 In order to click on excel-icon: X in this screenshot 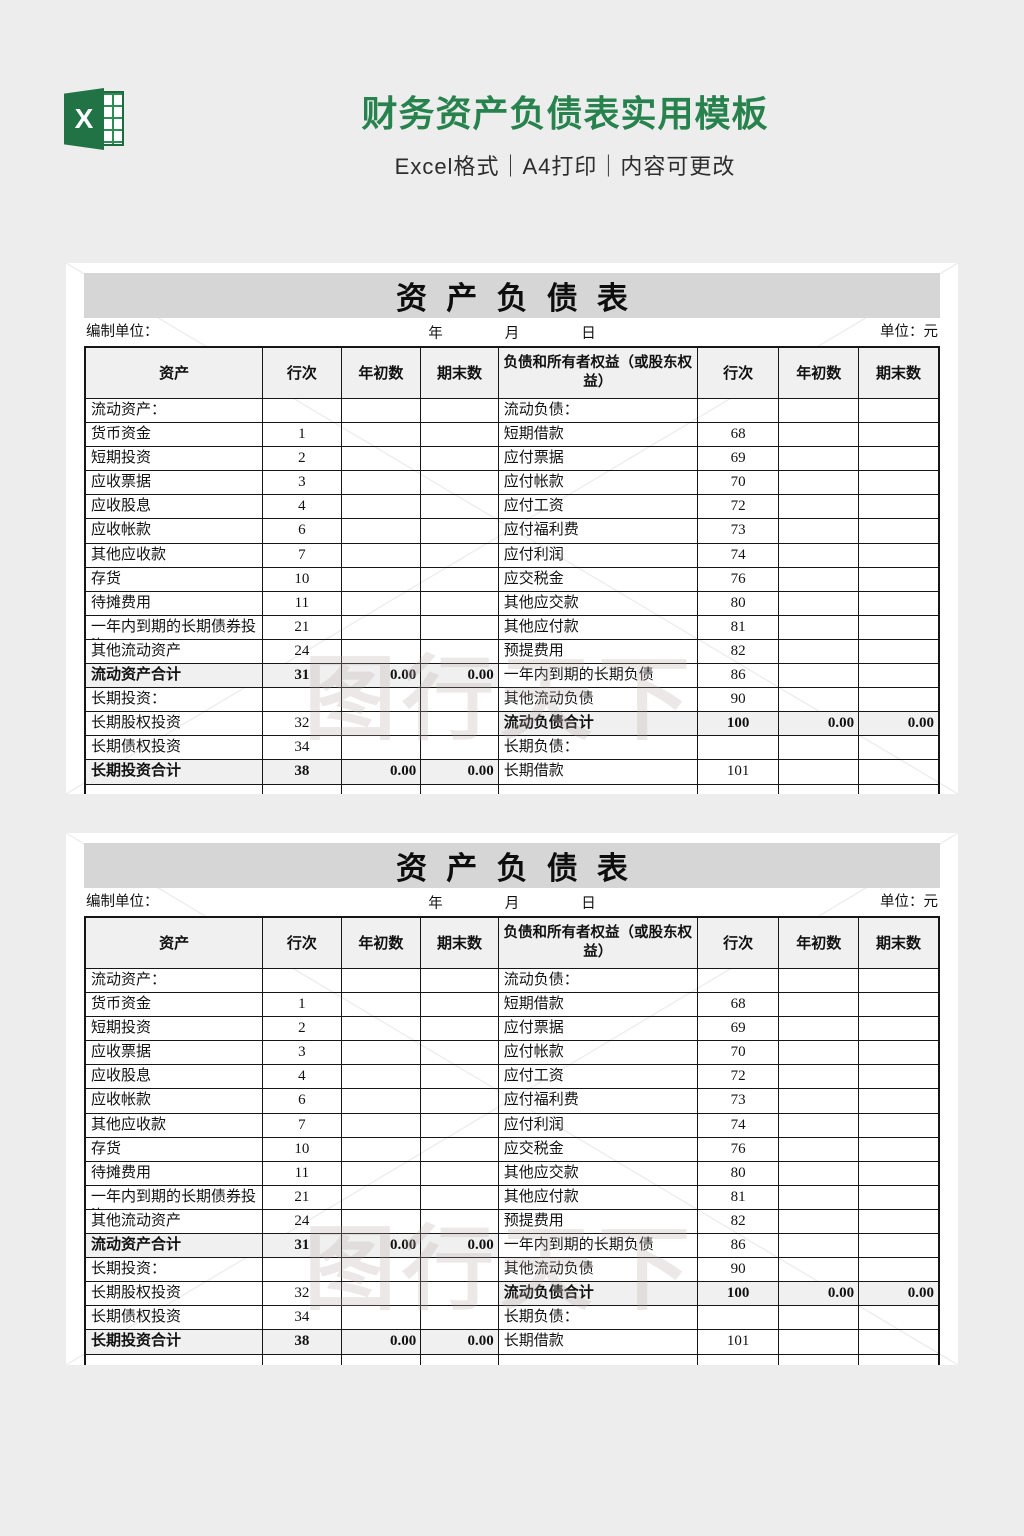, I will do `click(96, 119)`.